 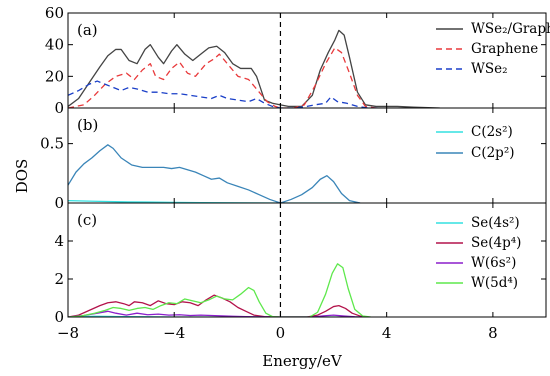 I want to click on legend-entry: W(5d⁴), so click(x=494, y=283).